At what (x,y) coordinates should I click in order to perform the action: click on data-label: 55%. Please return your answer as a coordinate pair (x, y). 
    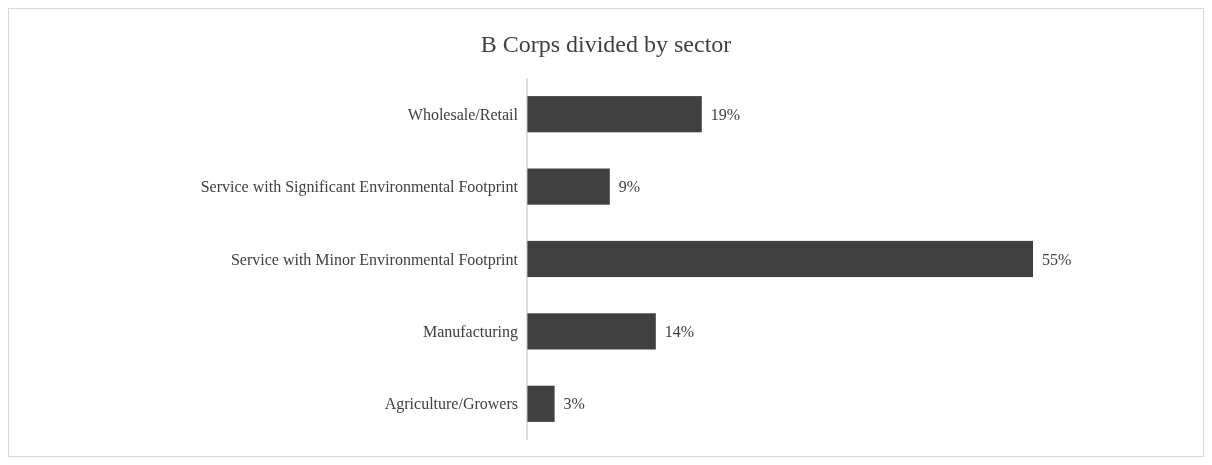
    Looking at the image, I should click on (1057, 259).